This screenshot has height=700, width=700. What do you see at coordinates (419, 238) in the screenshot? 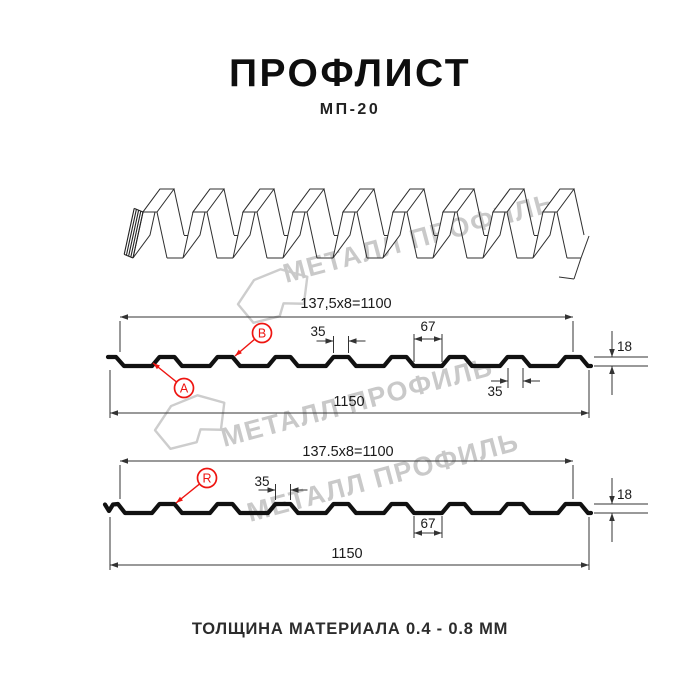
I see `watermark-text: МЕТАЛЛ ПРОФИЛЬ` at bounding box center [419, 238].